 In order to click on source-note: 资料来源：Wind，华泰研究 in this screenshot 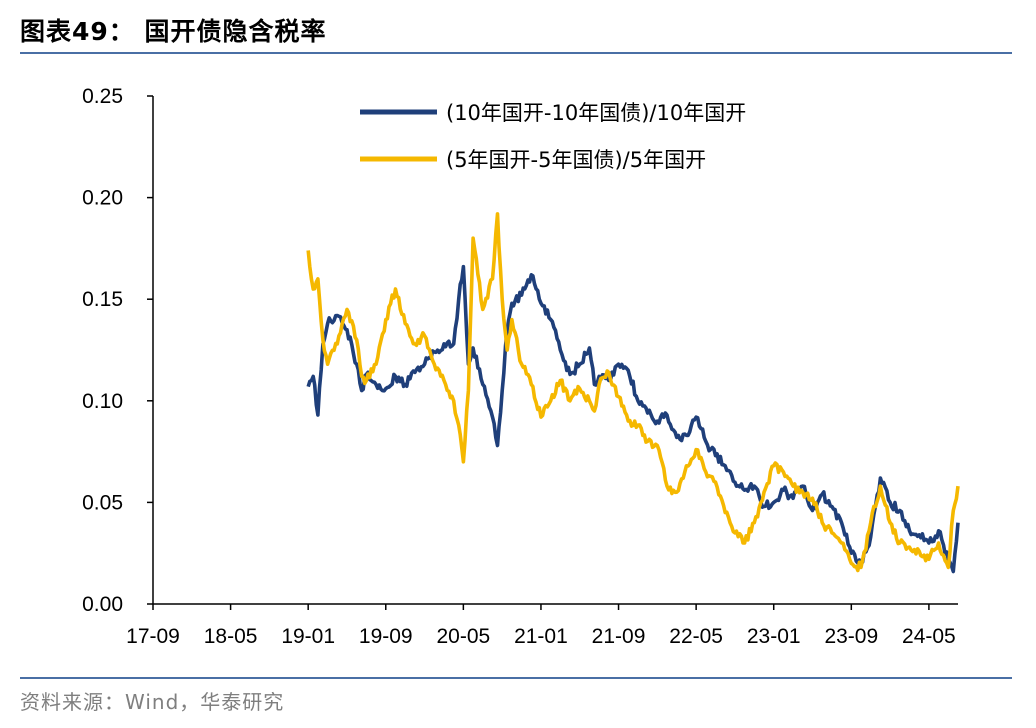, I will do `click(152, 702)`.